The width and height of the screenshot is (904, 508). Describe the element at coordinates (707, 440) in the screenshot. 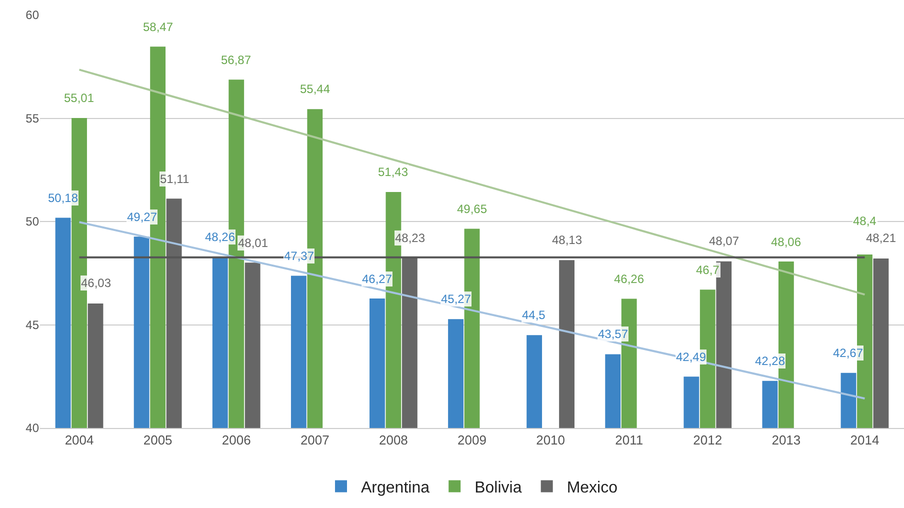

I see `x-tick-label: 2012` at that location.